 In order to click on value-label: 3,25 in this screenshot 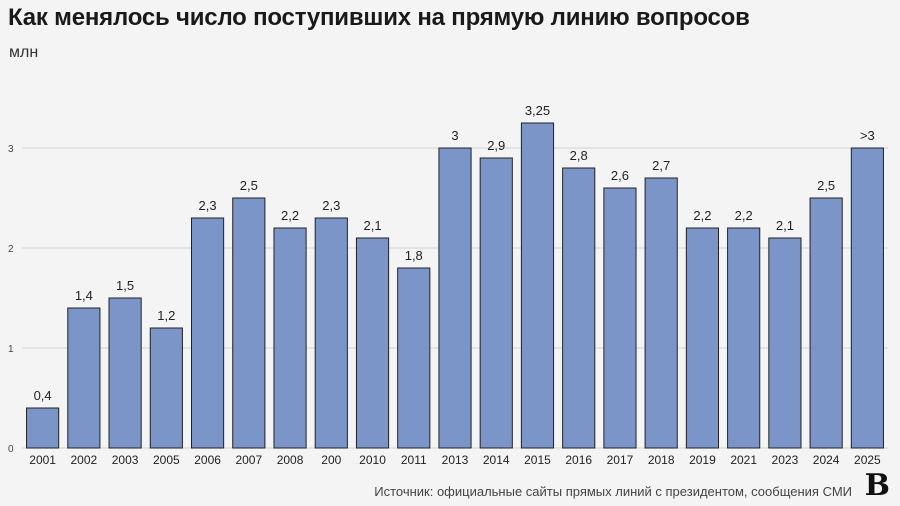, I will do `click(537, 110)`.